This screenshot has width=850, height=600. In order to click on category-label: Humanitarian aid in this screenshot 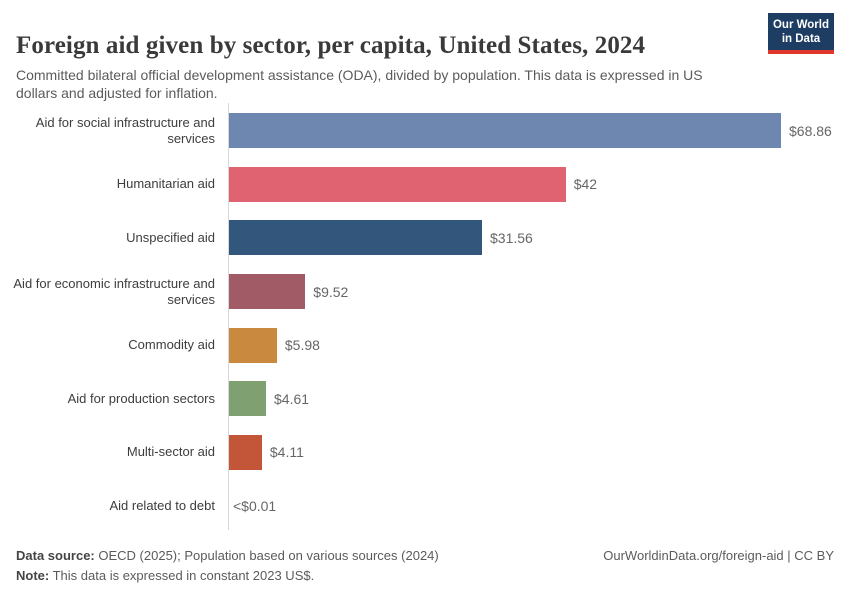, I will do `click(165, 184)`.